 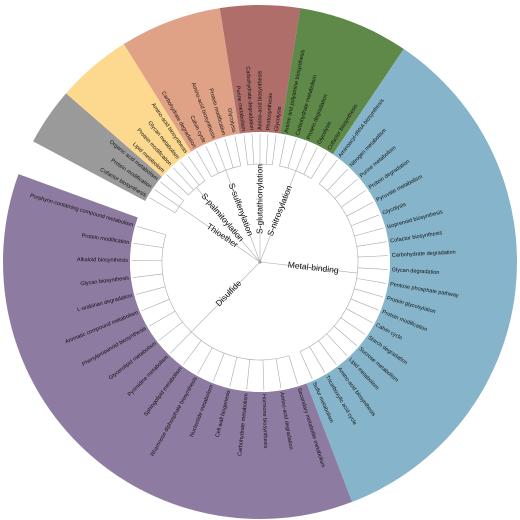 What do you see at coordinates (270, 112) in the screenshot?
I see `leaf-label: Photosynthesis` at bounding box center [270, 112].